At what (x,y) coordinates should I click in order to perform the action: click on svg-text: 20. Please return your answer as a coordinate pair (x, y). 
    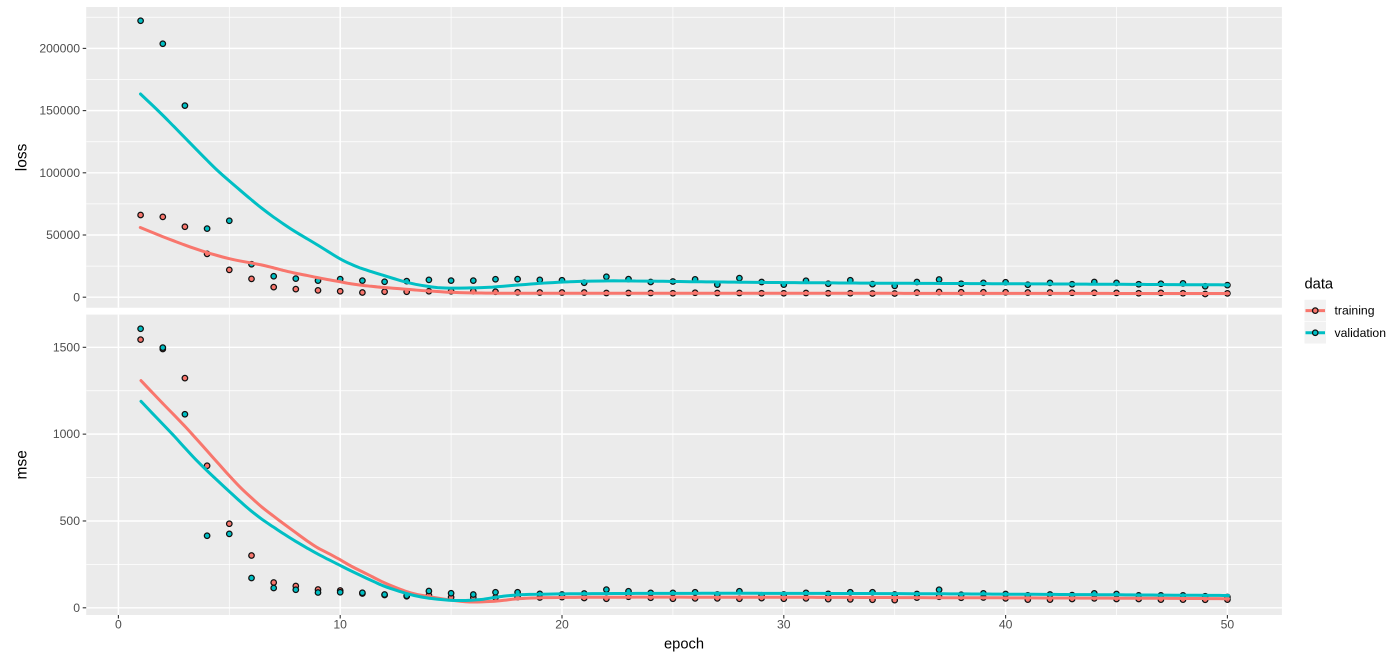
    Looking at the image, I should click on (562, 625).